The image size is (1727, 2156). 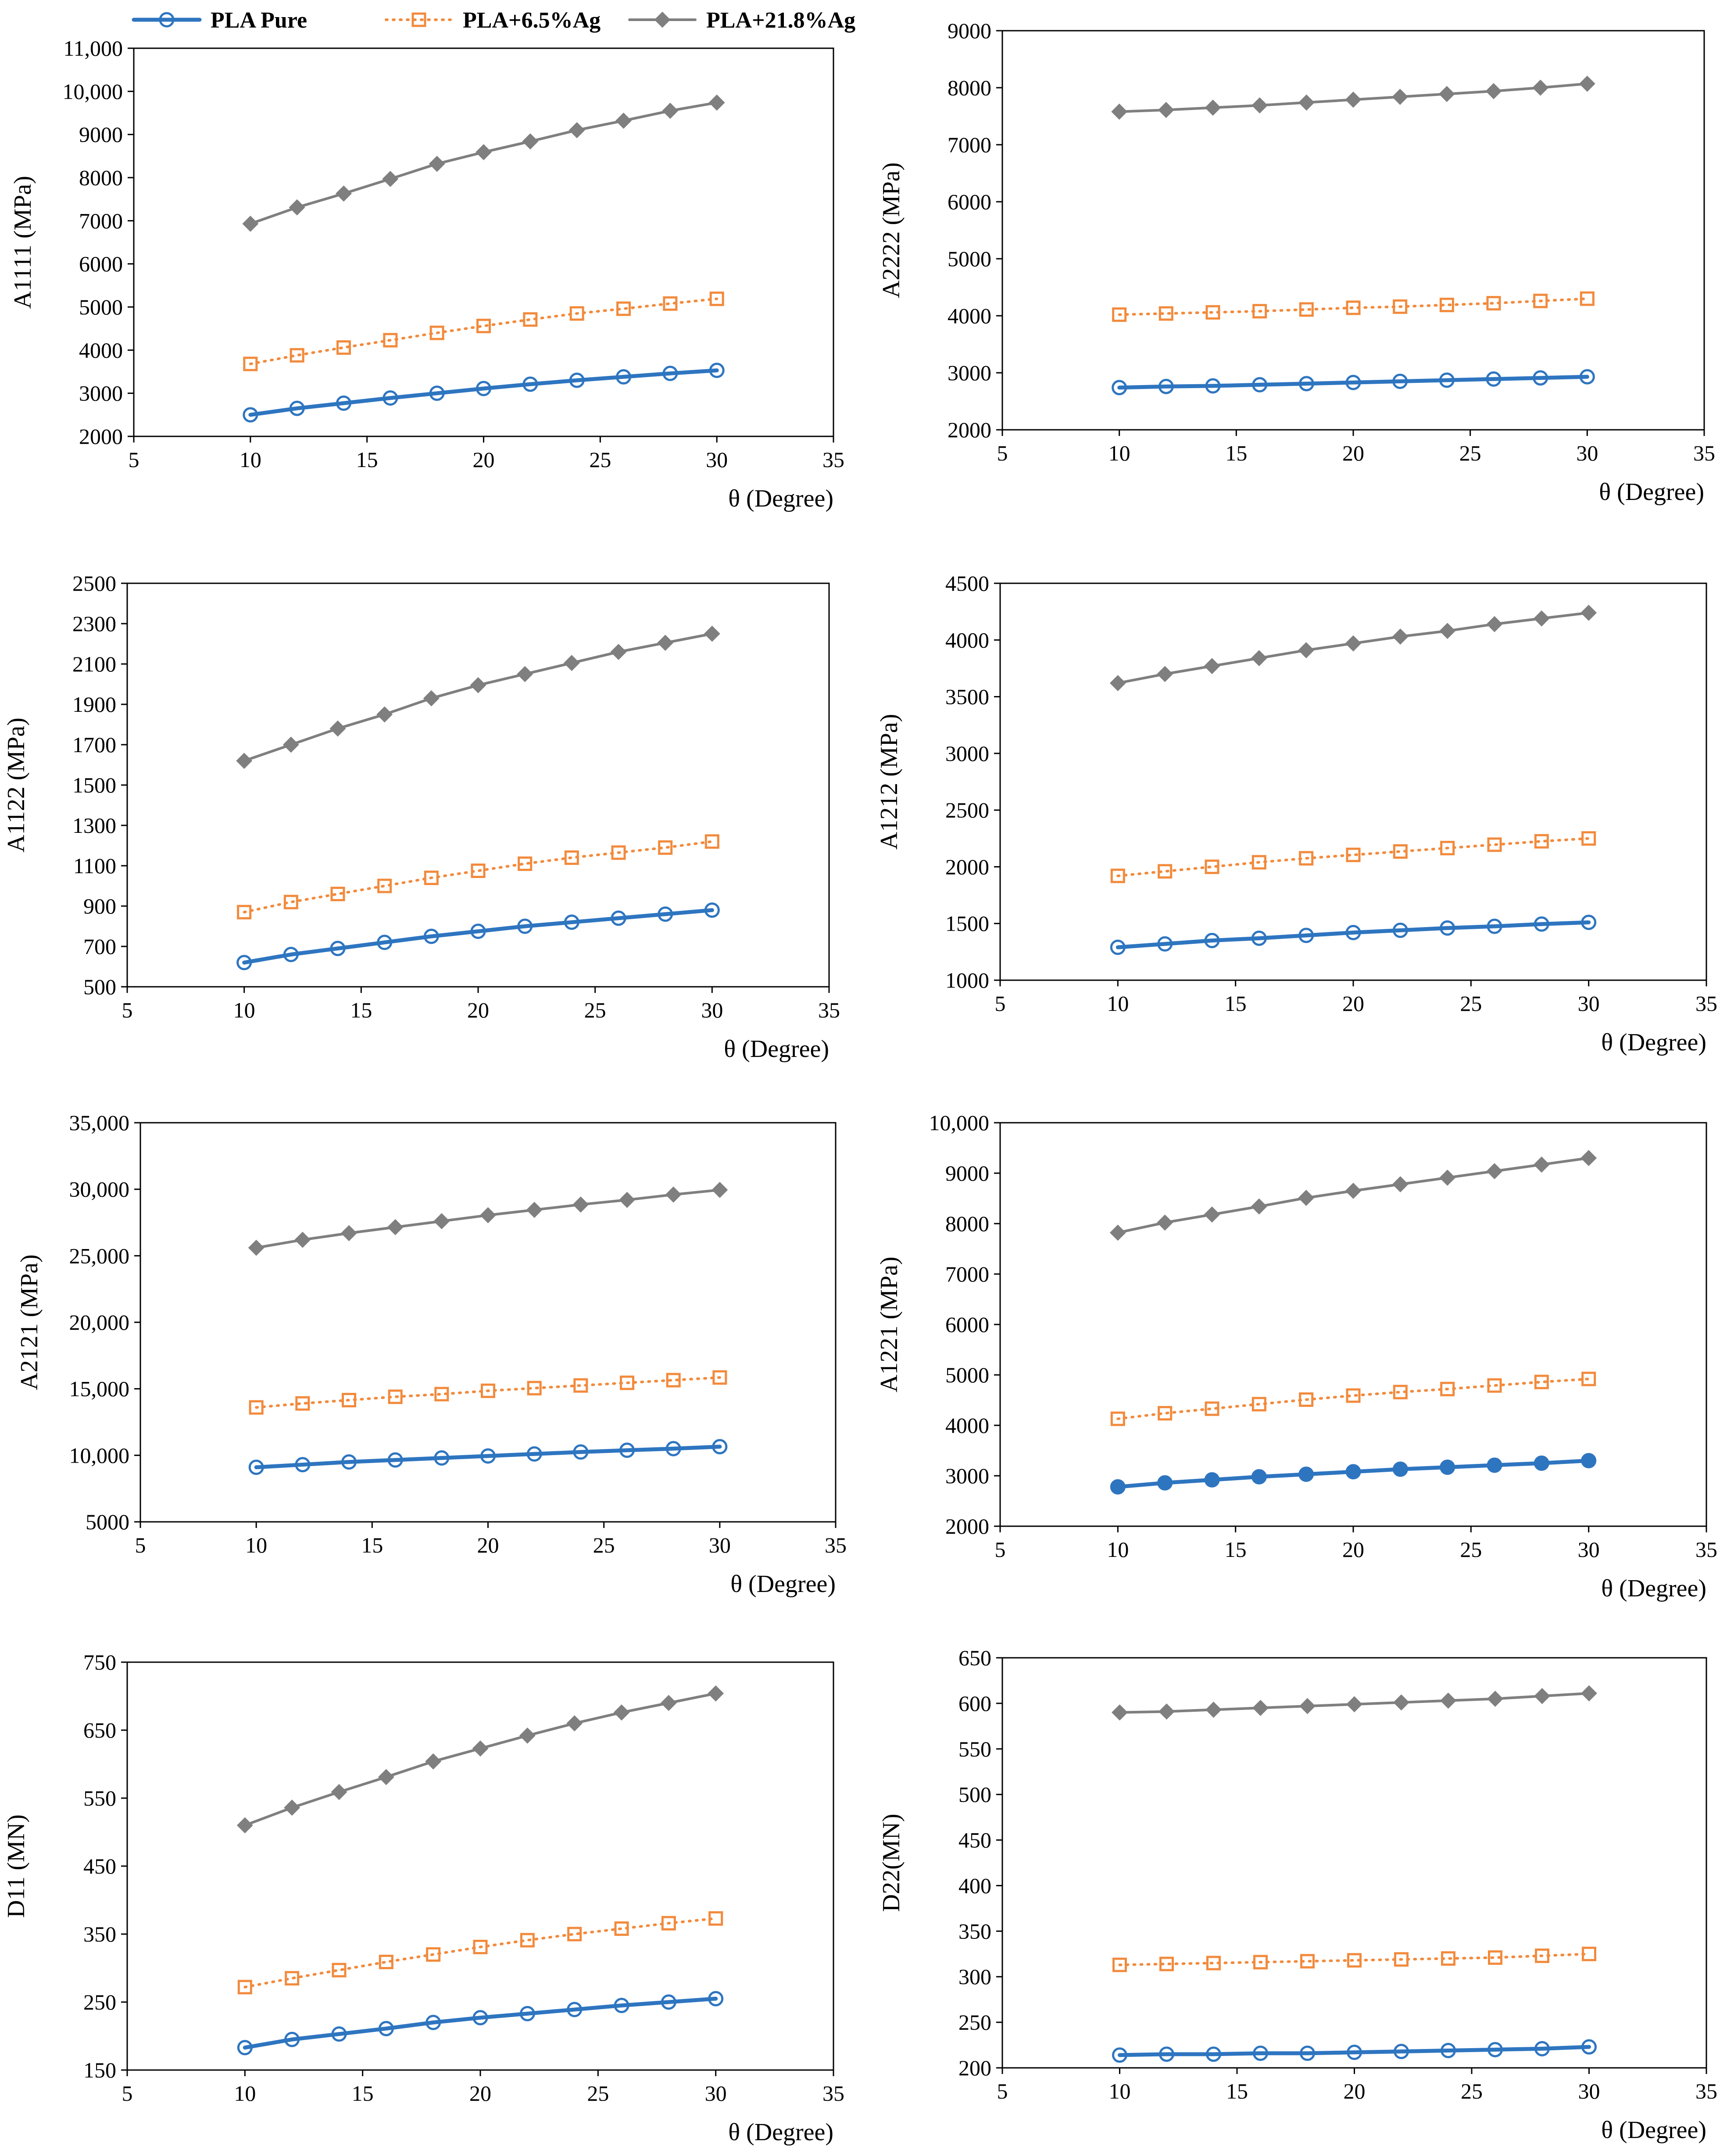 I want to click on y-tick-label: 1000, so click(x=967, y=980).